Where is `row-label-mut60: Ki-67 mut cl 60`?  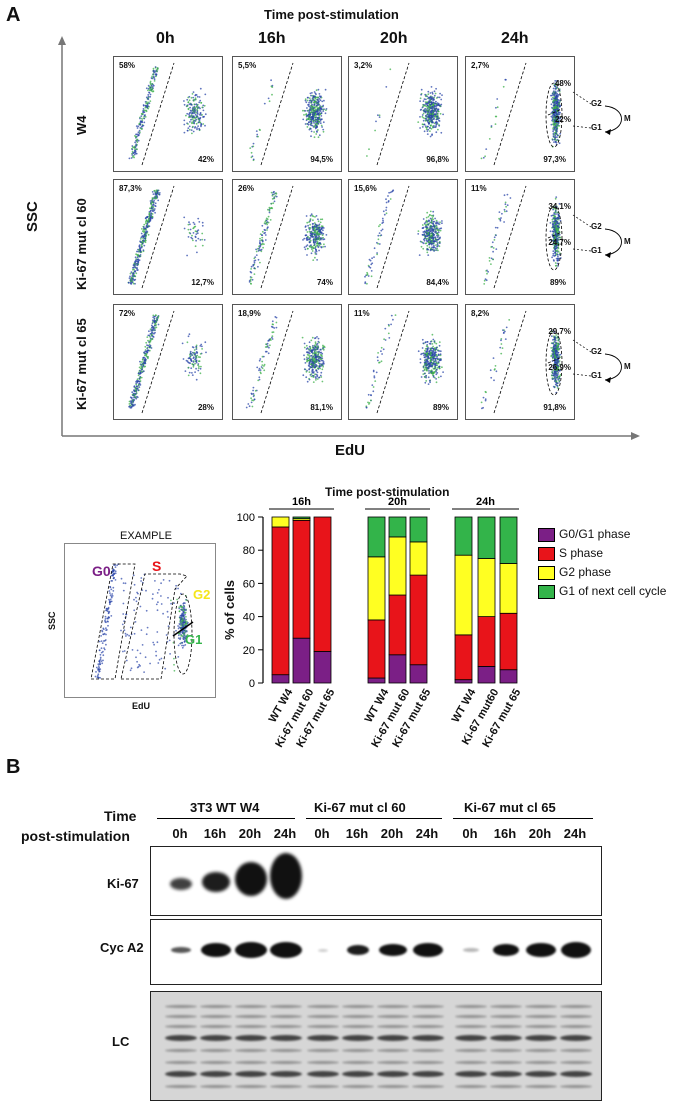 row-label-mut60: Ki-67 mut cl 60 is located at coordinates (81, 244).